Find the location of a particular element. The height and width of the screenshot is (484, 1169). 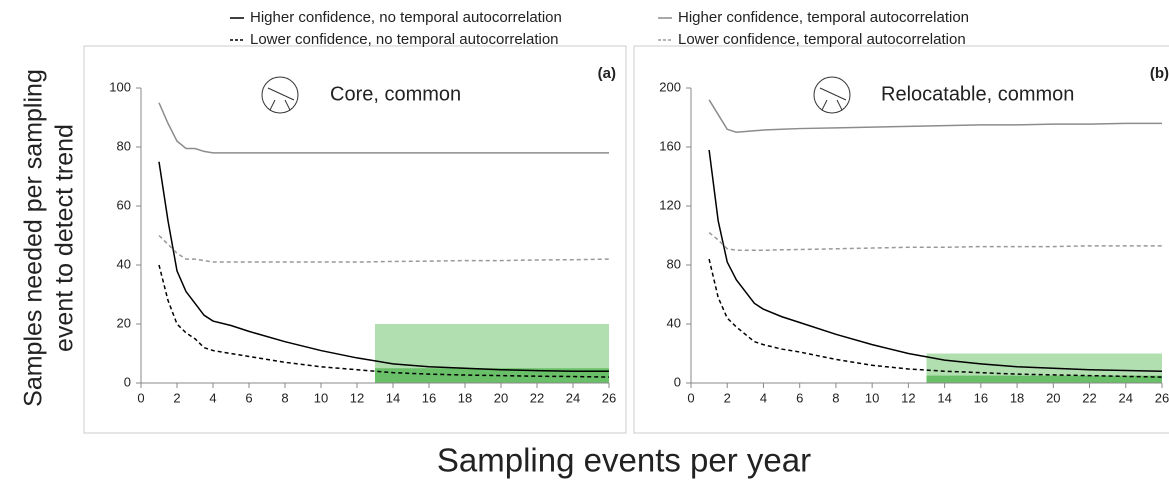

y-tick-label: 20 is located at coordinates (124, 322).